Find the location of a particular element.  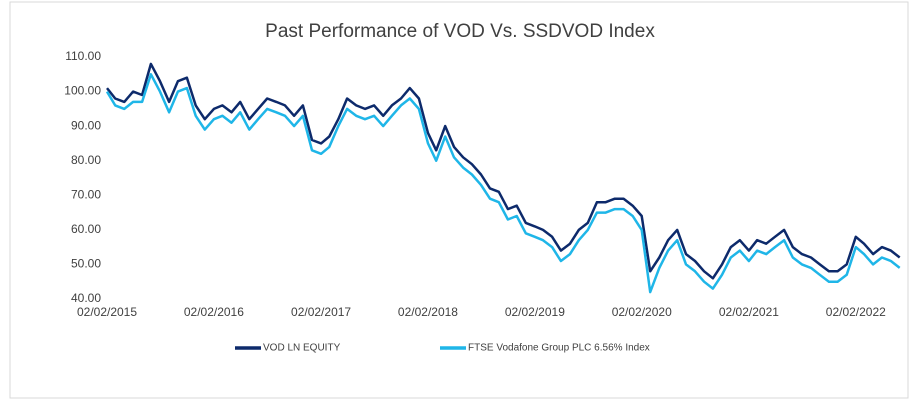

y-tick-label: 90.00 is located at coordinates (86, 125).